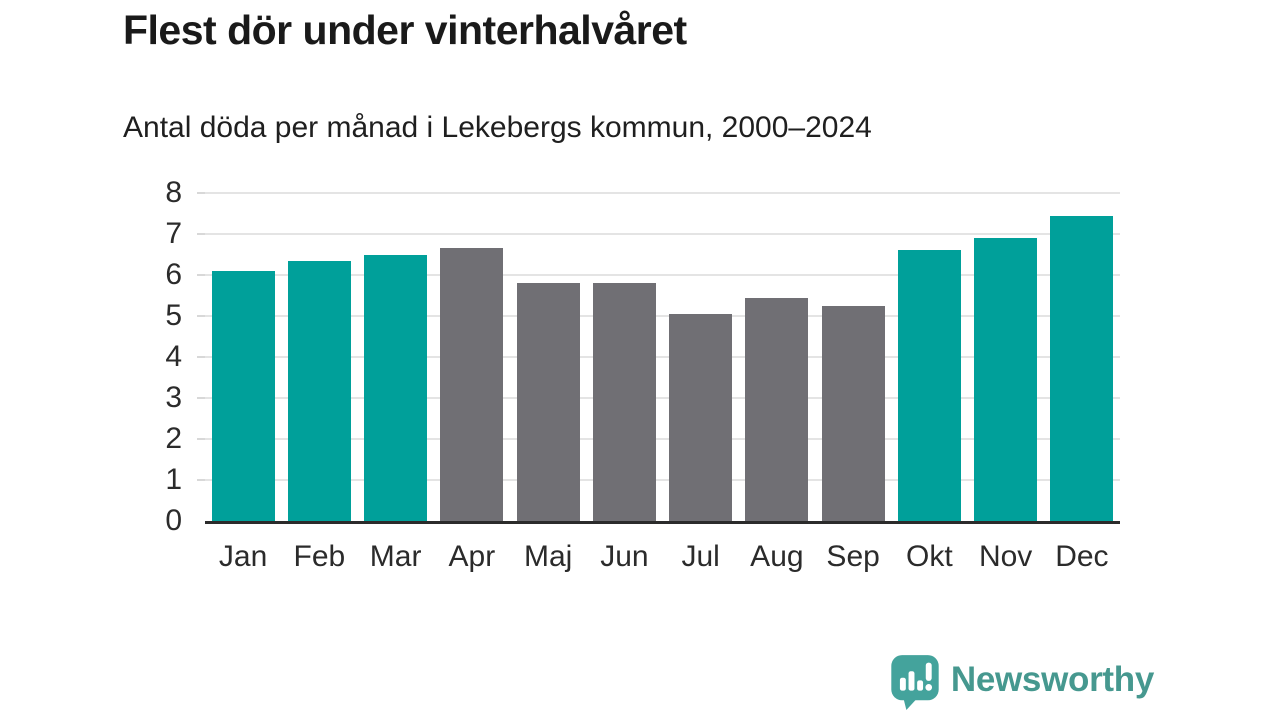 The width and height of the screenshot is (1280, 720). I want to click on bar-jul, so click(701, 417).